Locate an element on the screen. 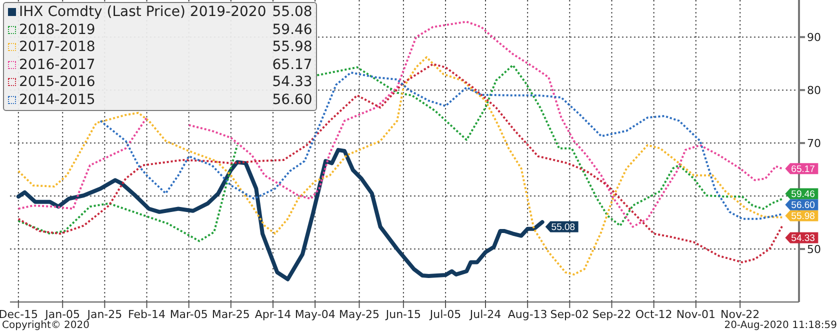 The height and width of the screenshot is (331, 839). x-tick-label: Mar-25 is located at coordinates (231, 314).